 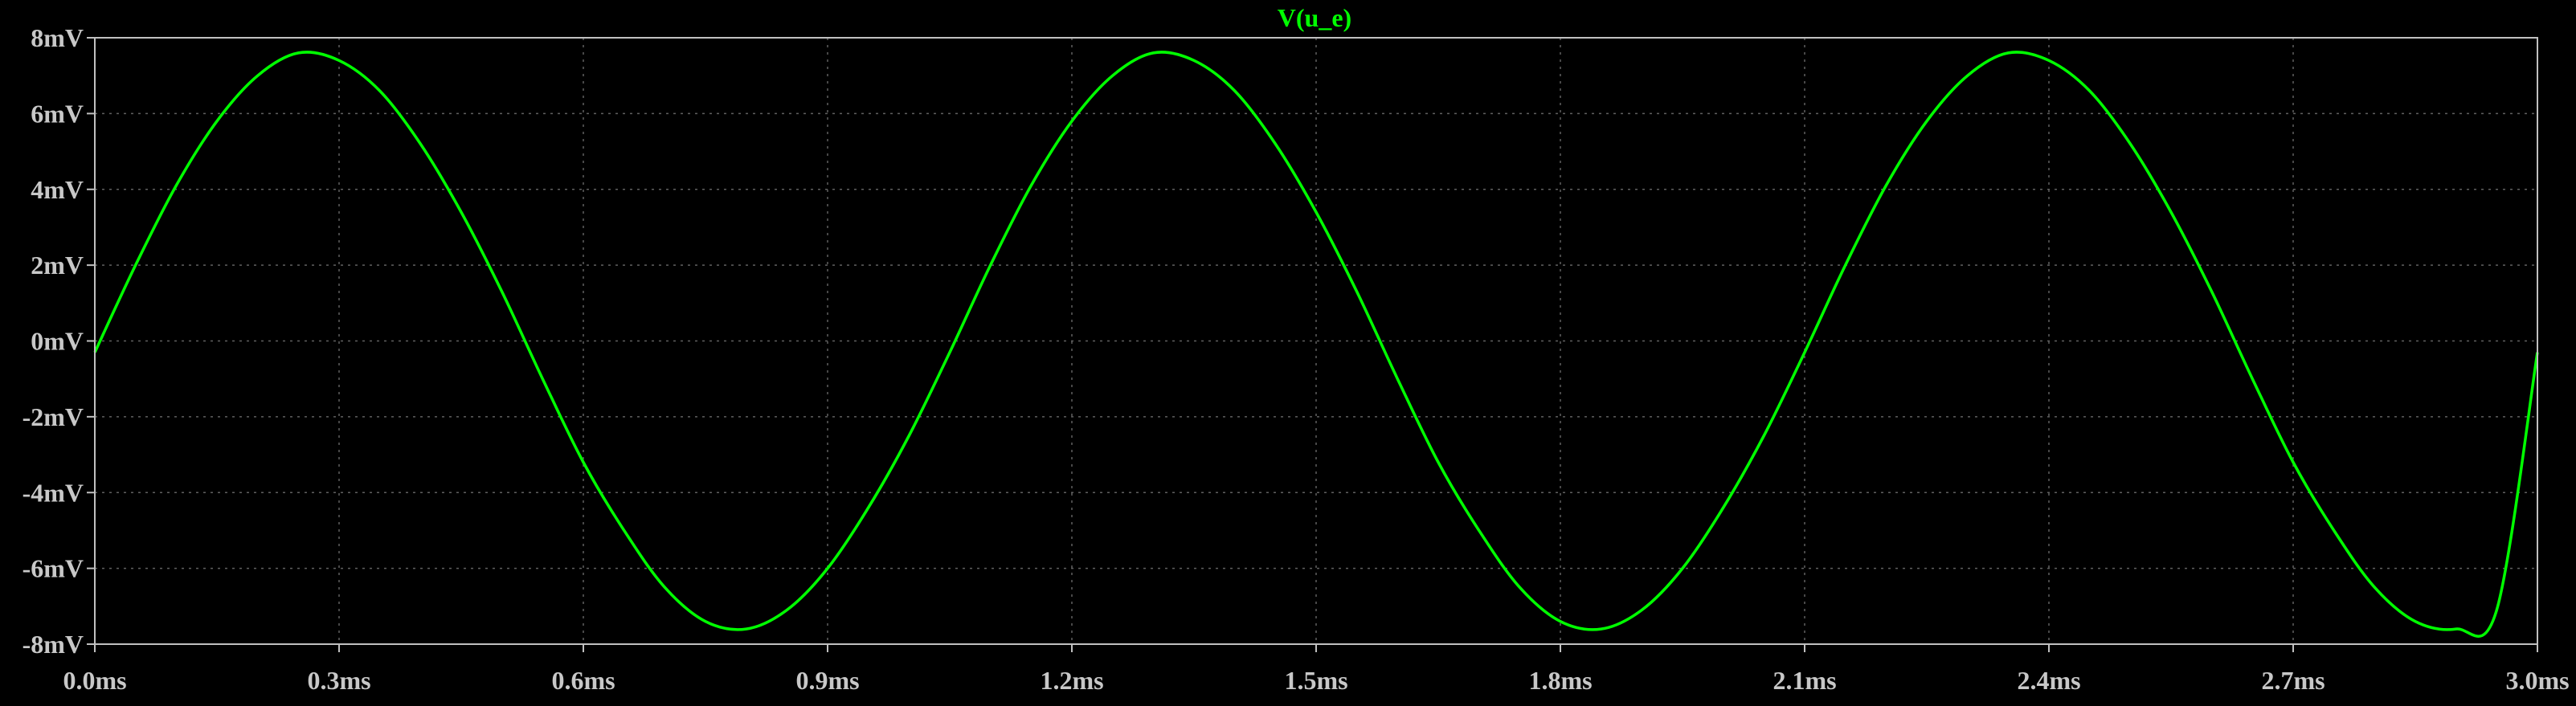 I want to click on x-tick-label: 0.6ms, so click(x=583, y=680).